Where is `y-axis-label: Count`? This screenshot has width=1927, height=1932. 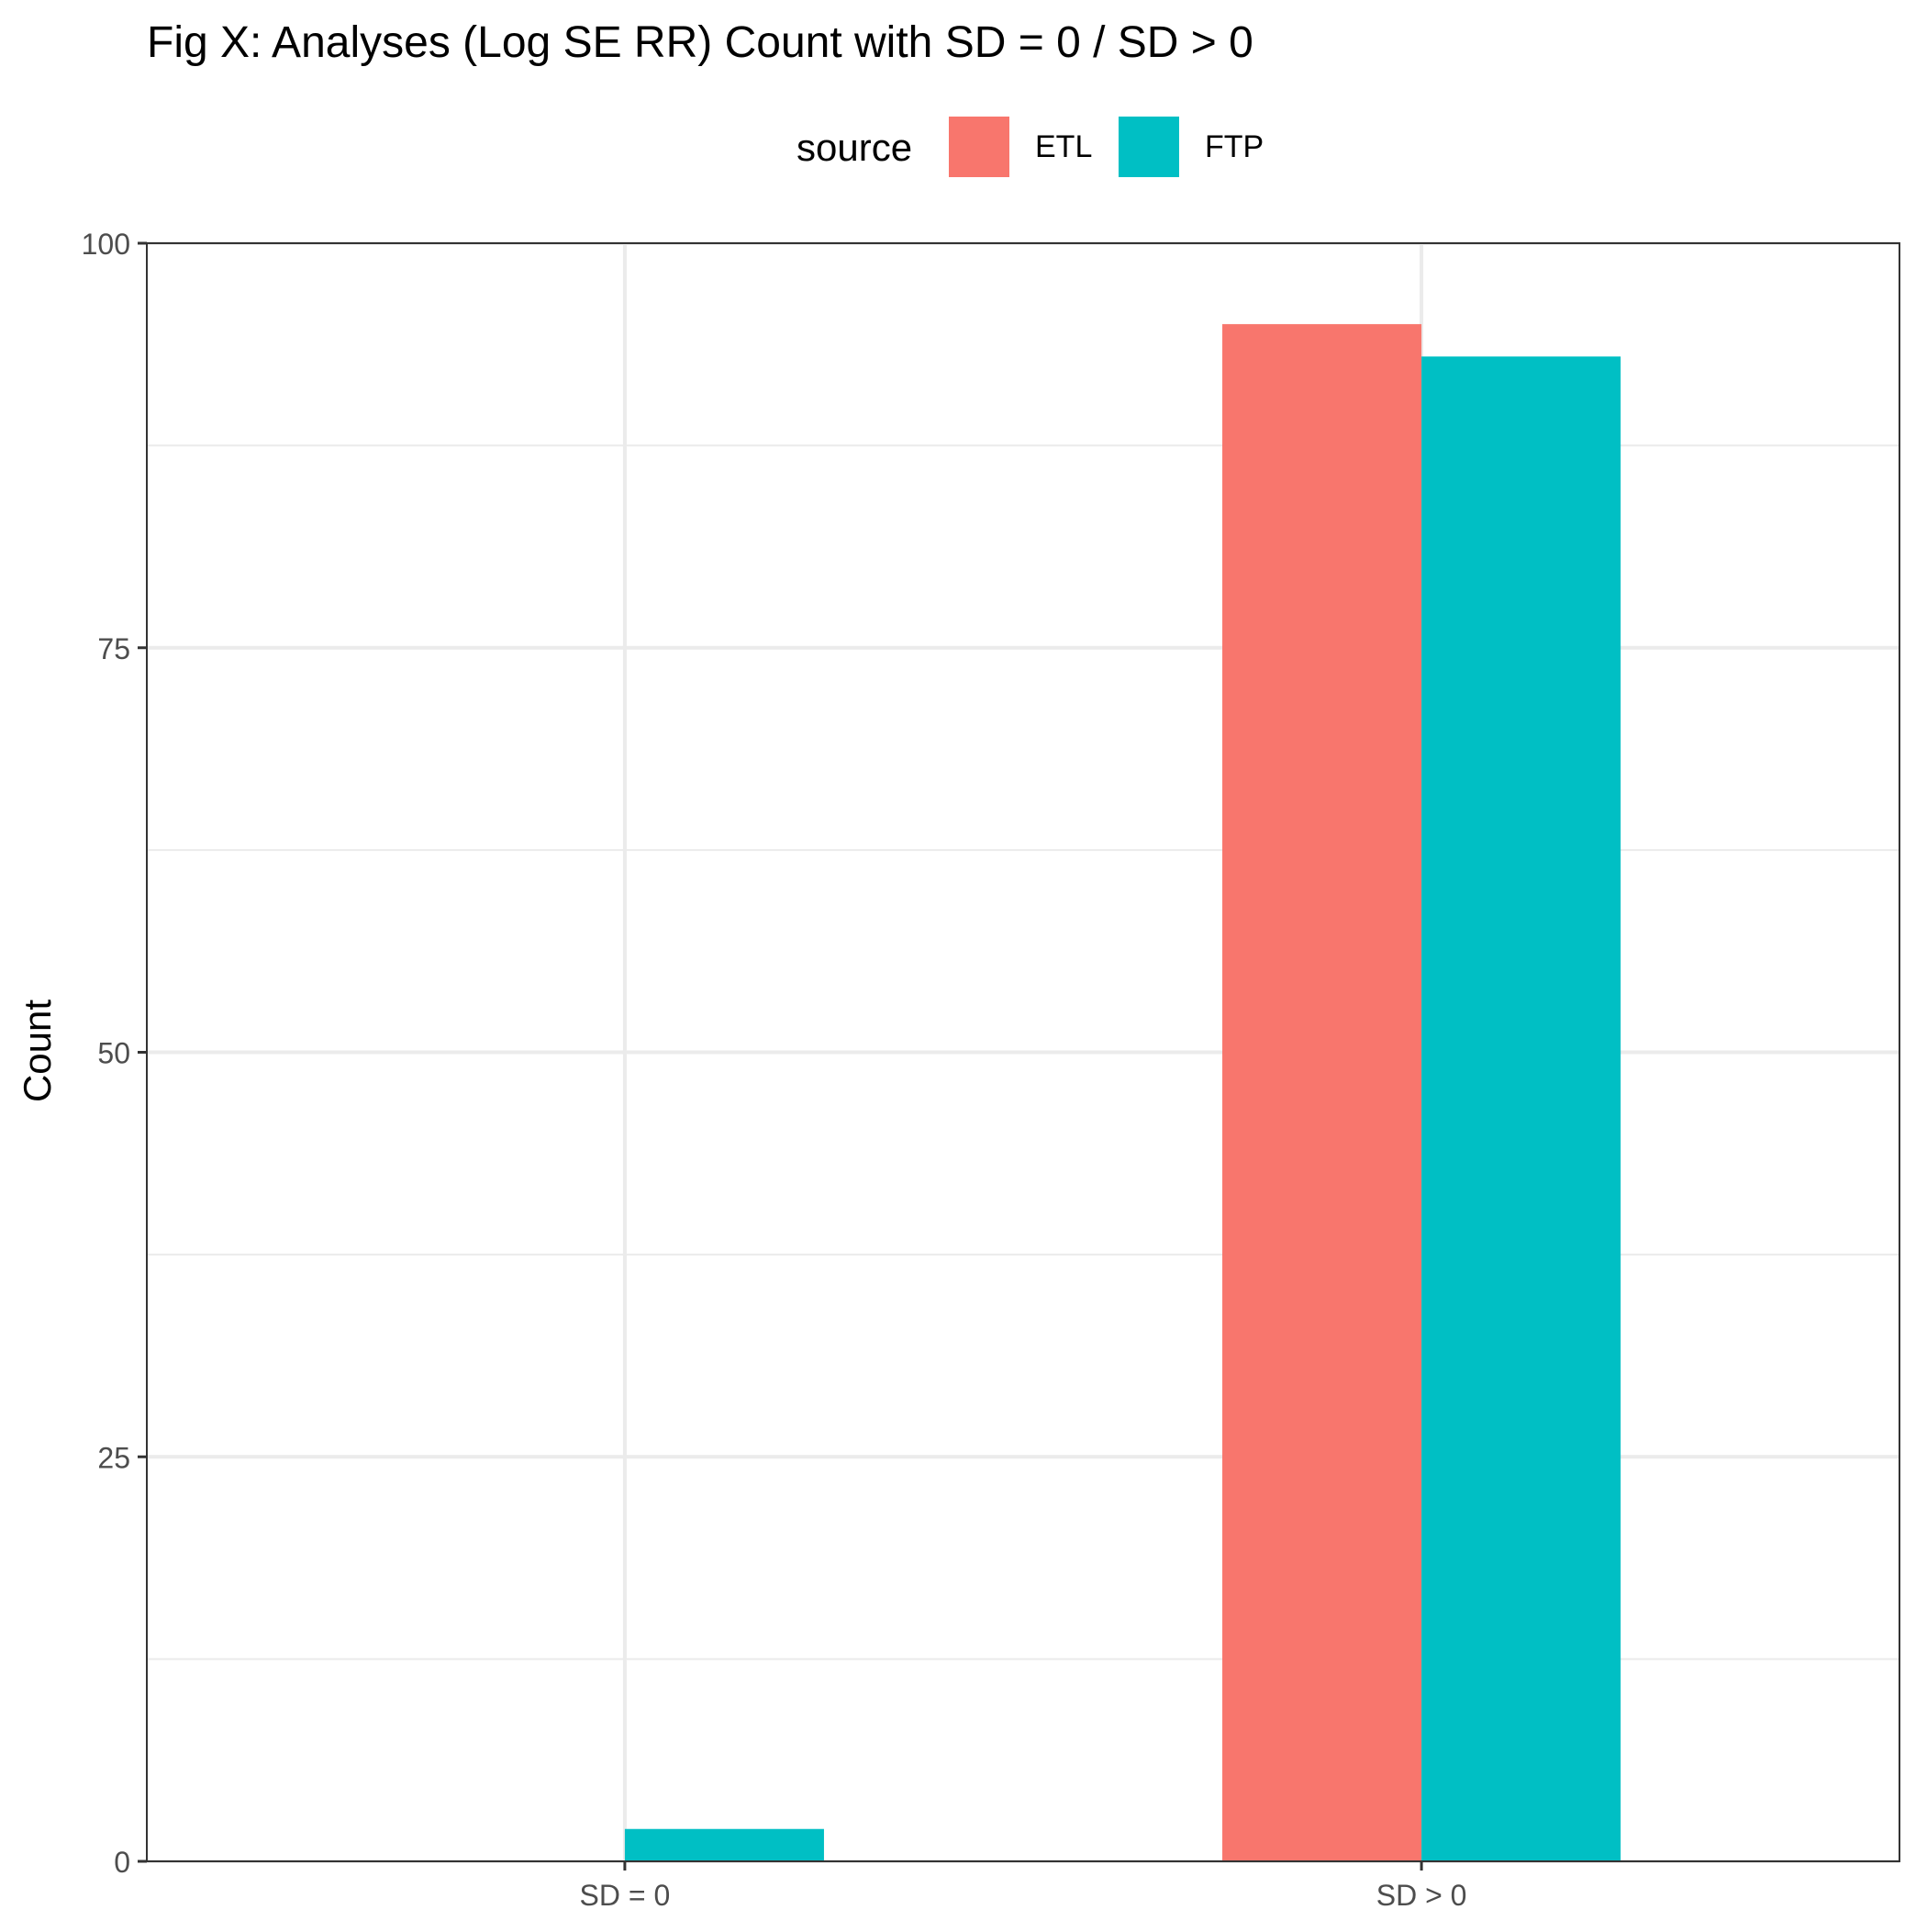 y-axis-label: Count is located at coordinates (37, 1051).